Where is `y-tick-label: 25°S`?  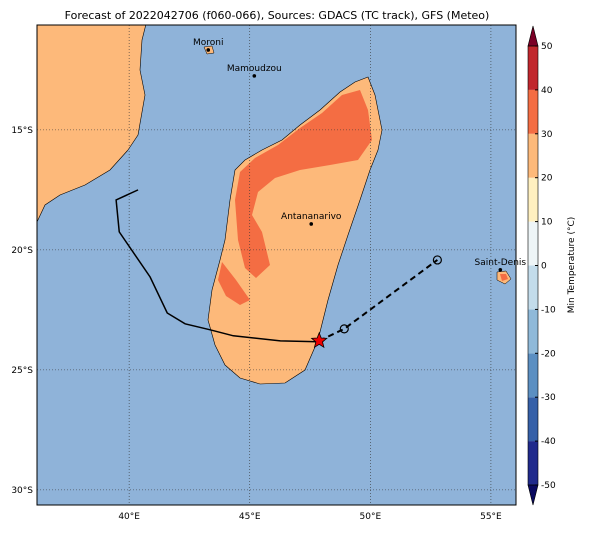 y-tick-label: 25°S is located at coordinates (22, 371).